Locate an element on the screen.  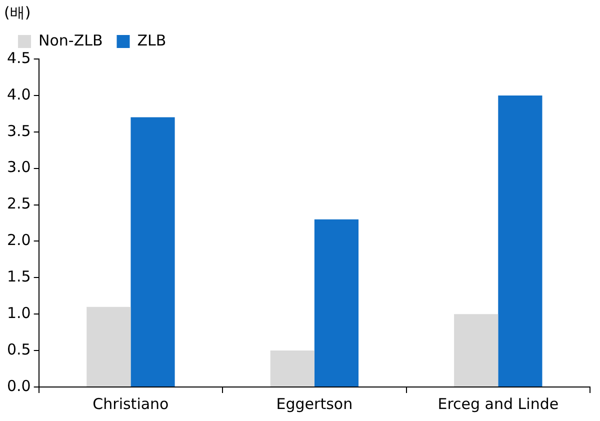
y-tick-label: 3.5 is located at coordinates (18, 131).